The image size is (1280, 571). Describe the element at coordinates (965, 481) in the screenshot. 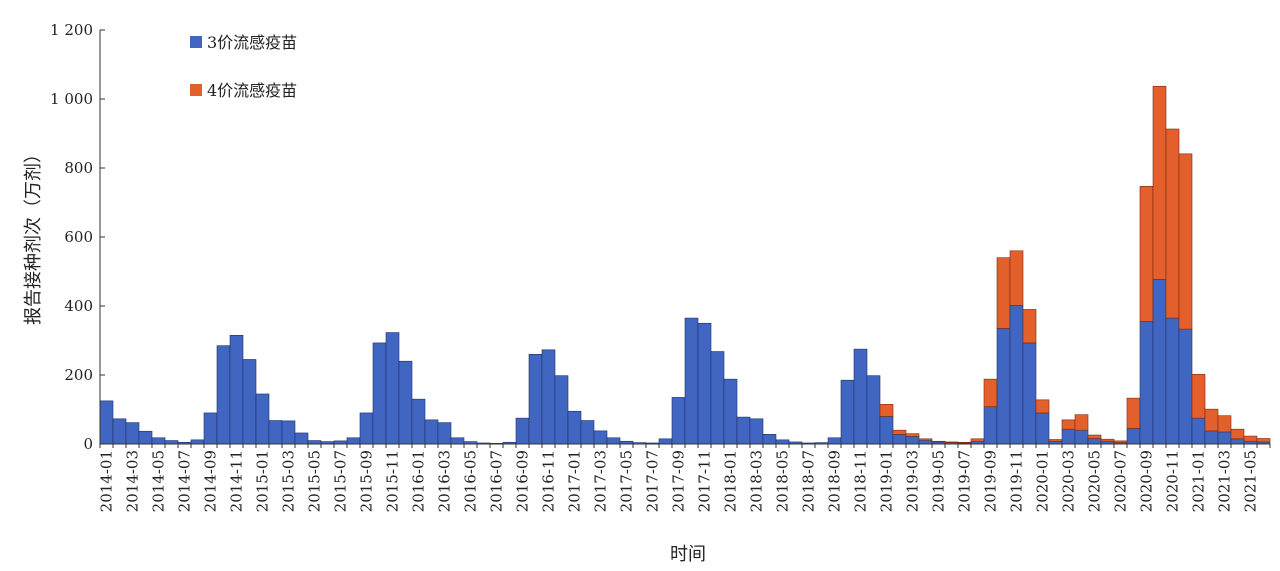

I see `x-tick-label: 2019-07` at that location.